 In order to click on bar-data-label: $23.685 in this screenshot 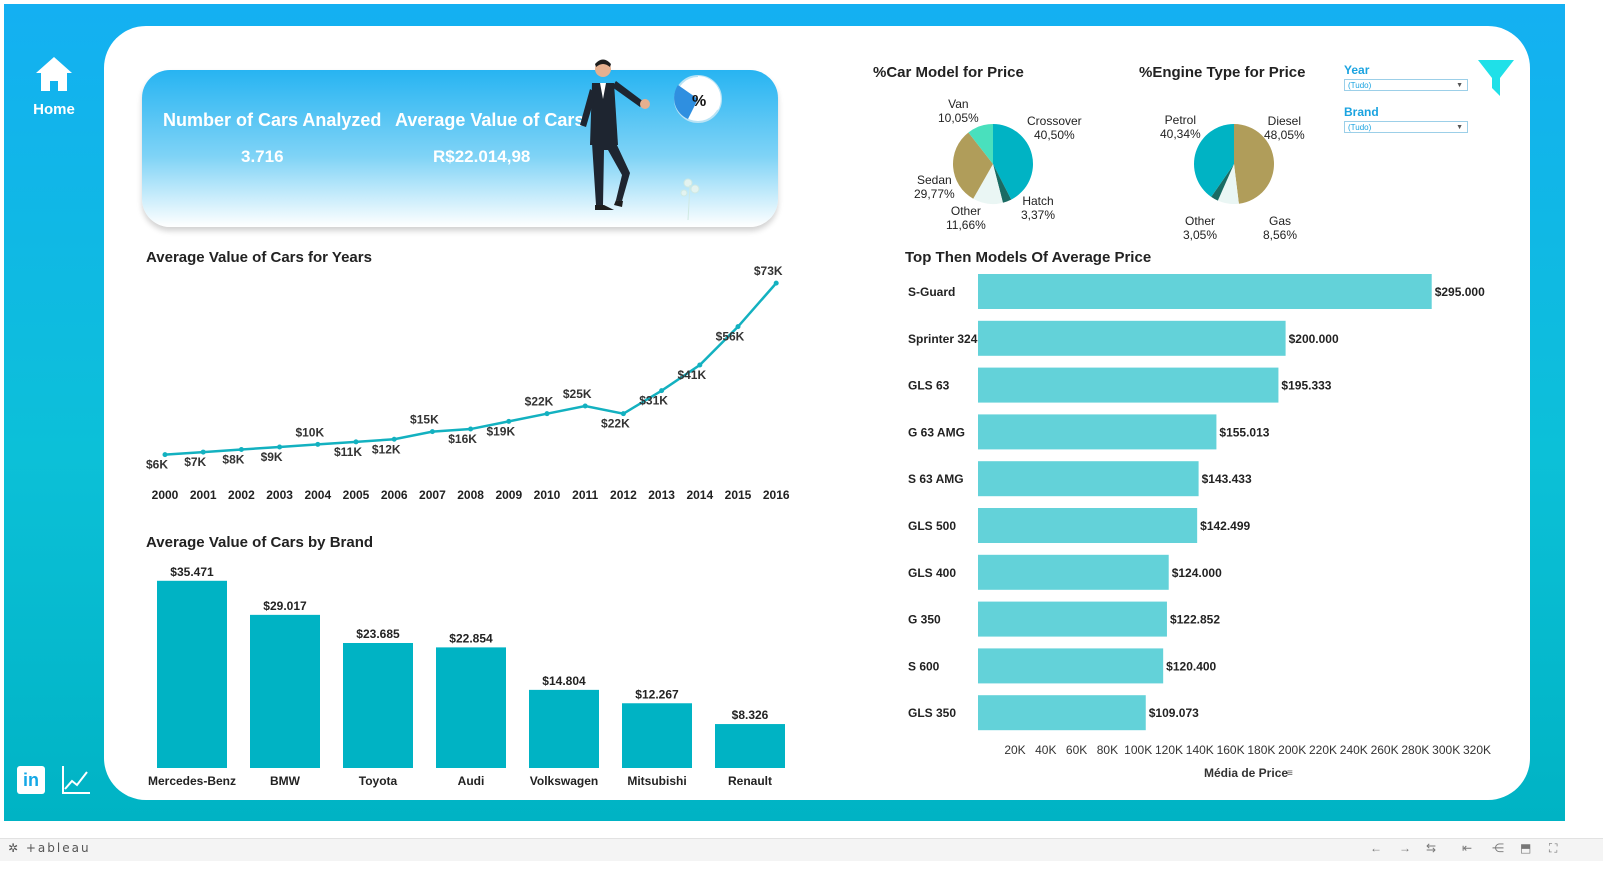, I will do `click(378, 634)`.